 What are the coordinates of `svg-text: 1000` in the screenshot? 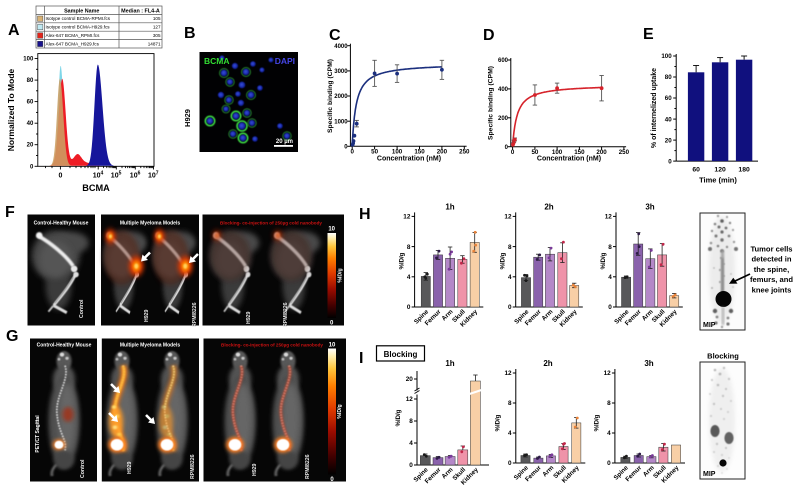 It's located at (341, 122).